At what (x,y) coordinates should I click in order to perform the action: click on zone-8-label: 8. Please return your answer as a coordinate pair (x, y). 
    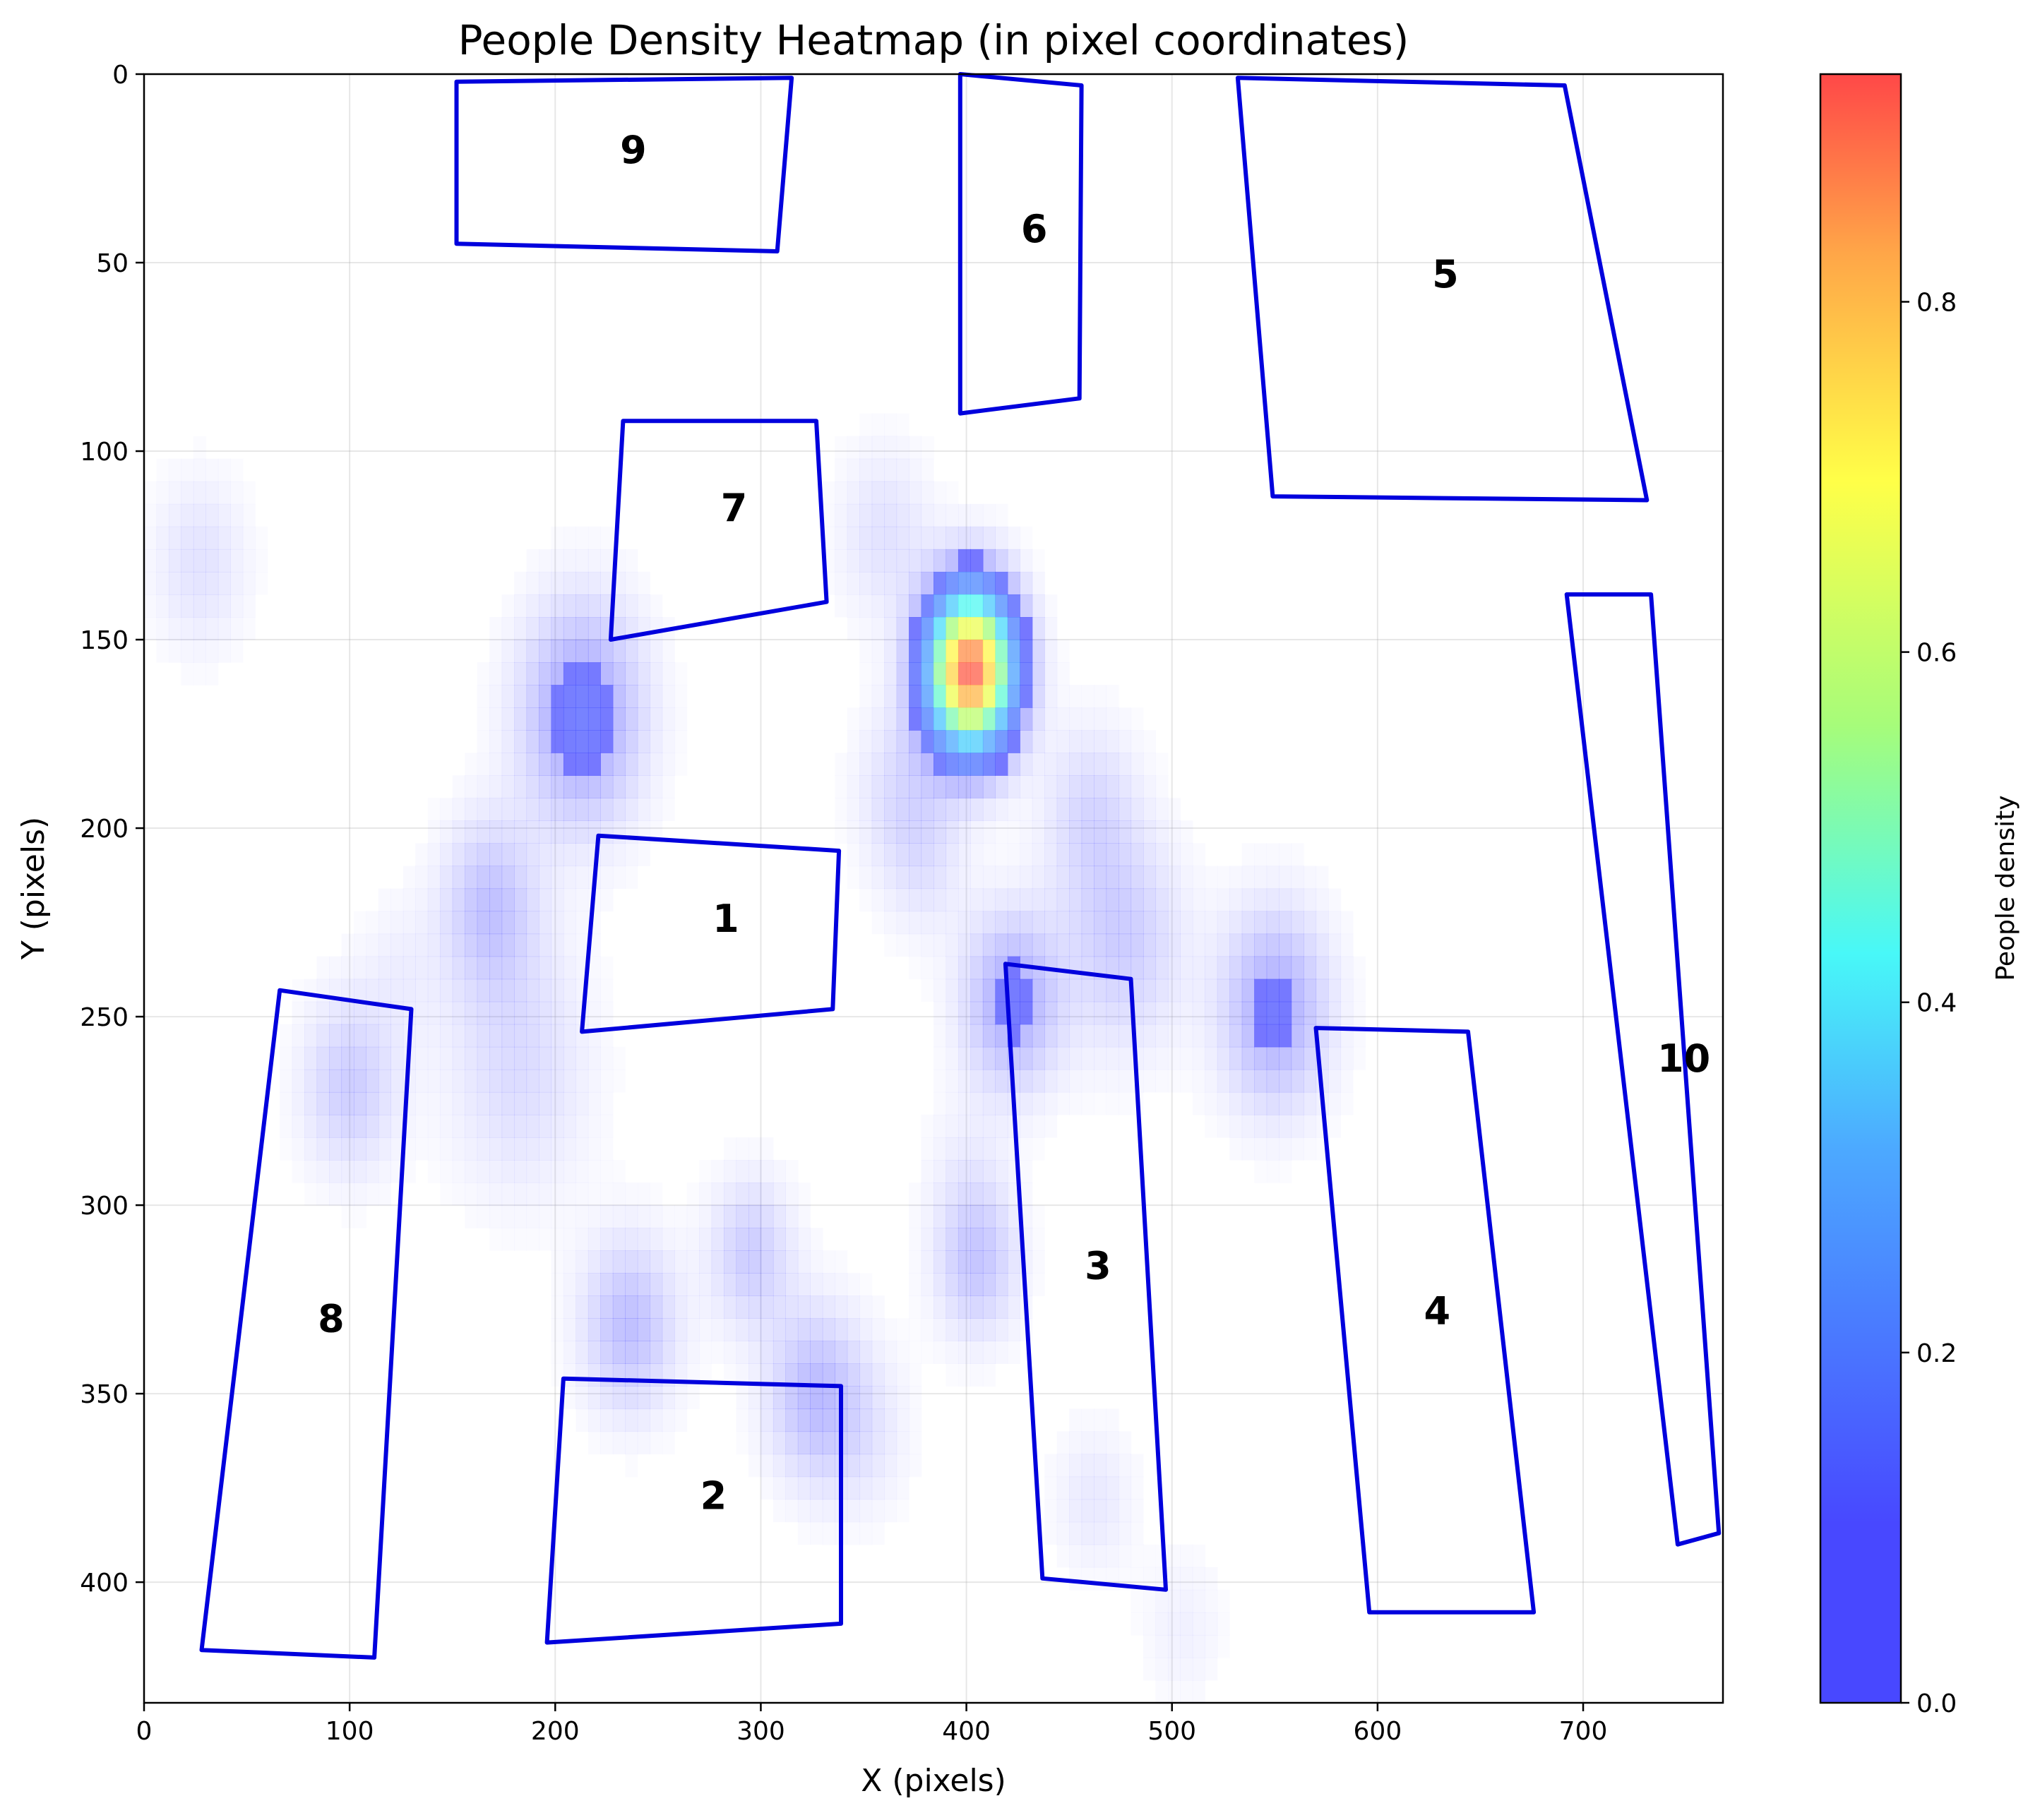
    Looking at the image, I should click on (331, 1318).